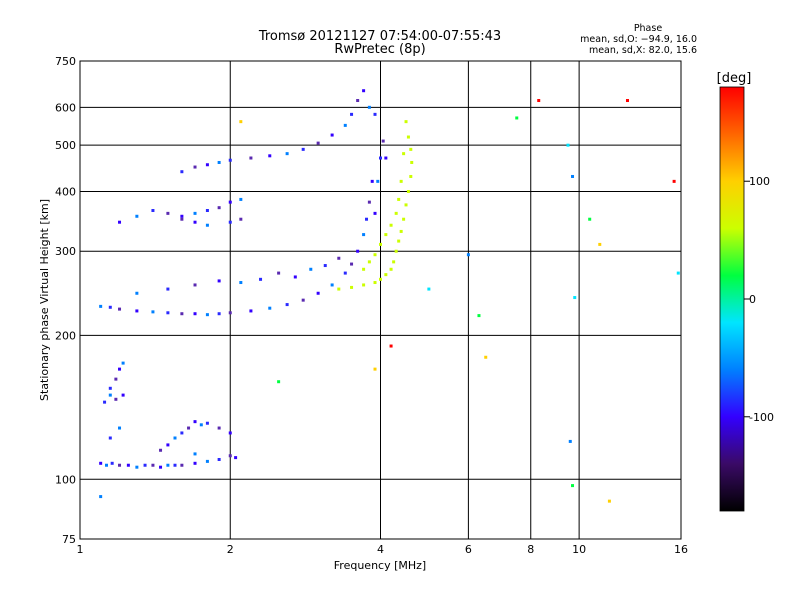 The height and width of the screenshot is (604, 800). I want to click on colorbar-tick-label: -100, so click(761, 417).